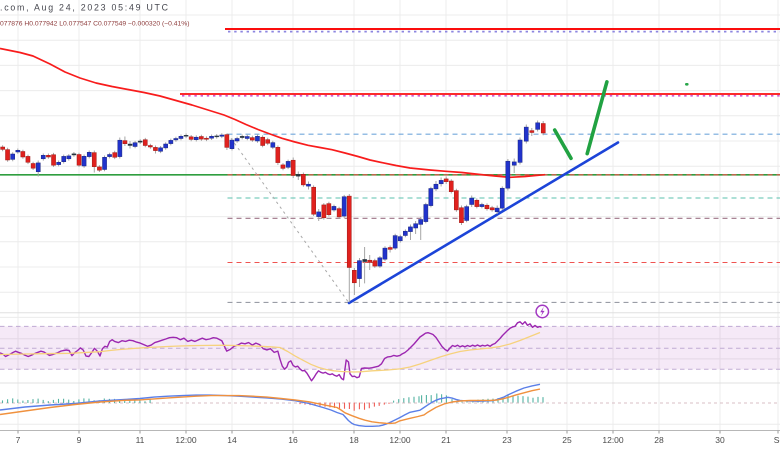 This screenshot has height=468, width=780. I want to click on svg-text: .com, Aug 24, 2023 05:49 UTC, so click(85, 8).